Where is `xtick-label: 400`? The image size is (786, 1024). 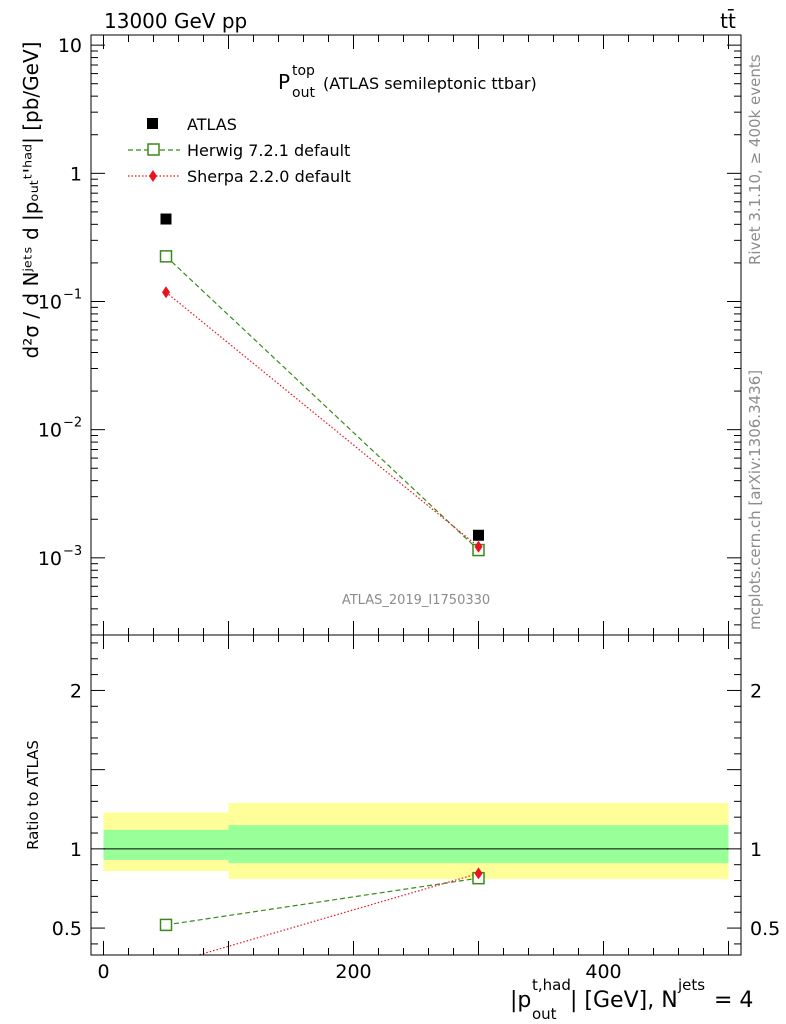 xtick-label: 400 is located at coordinates (603, 972).